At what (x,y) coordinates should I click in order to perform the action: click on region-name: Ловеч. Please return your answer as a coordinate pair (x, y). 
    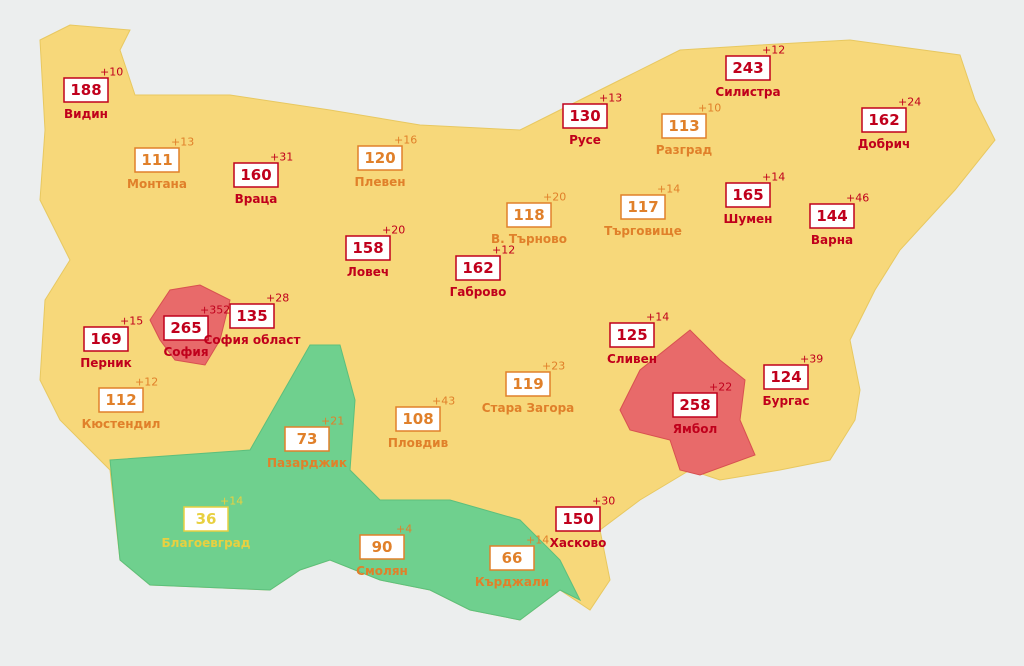
    Looking at the image, I should click on (368, 272).